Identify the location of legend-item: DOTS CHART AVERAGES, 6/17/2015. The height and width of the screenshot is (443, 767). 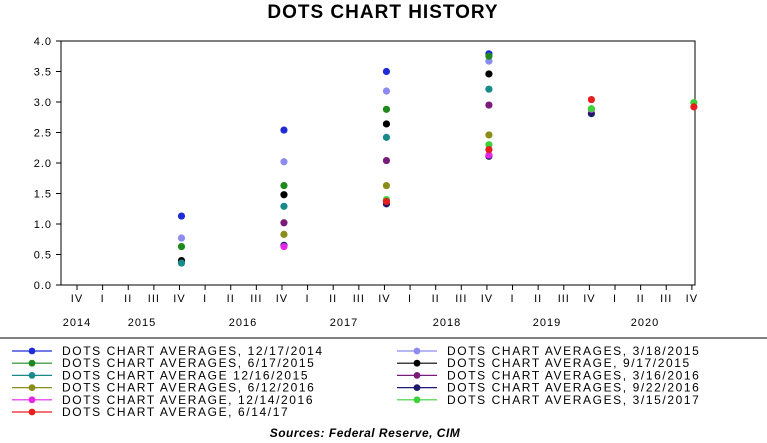
(163, 363).